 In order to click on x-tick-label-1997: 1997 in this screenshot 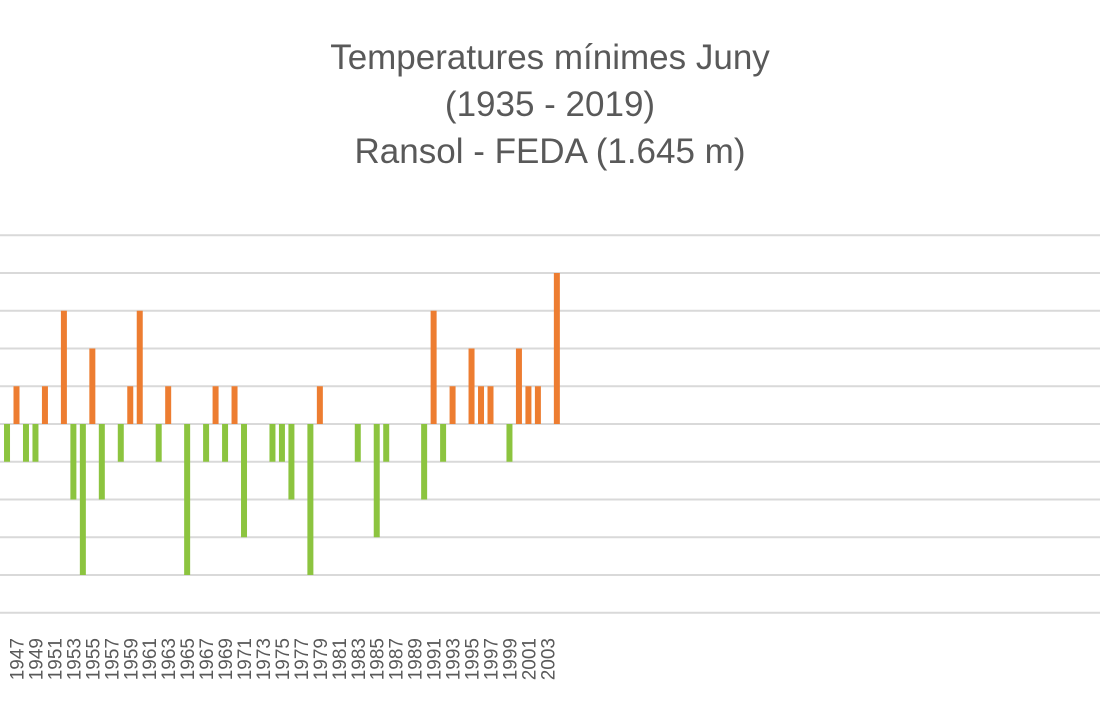, I will do `click(492, 659)`.